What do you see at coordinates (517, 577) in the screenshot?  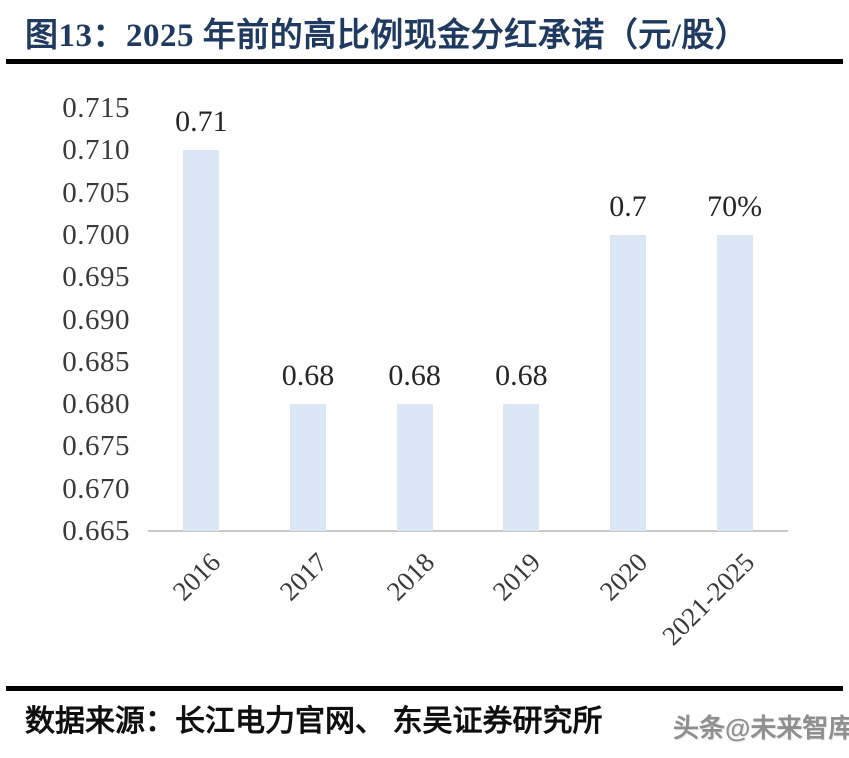 I see `x-tick-label: 2019` at bounding box center [517, 577].